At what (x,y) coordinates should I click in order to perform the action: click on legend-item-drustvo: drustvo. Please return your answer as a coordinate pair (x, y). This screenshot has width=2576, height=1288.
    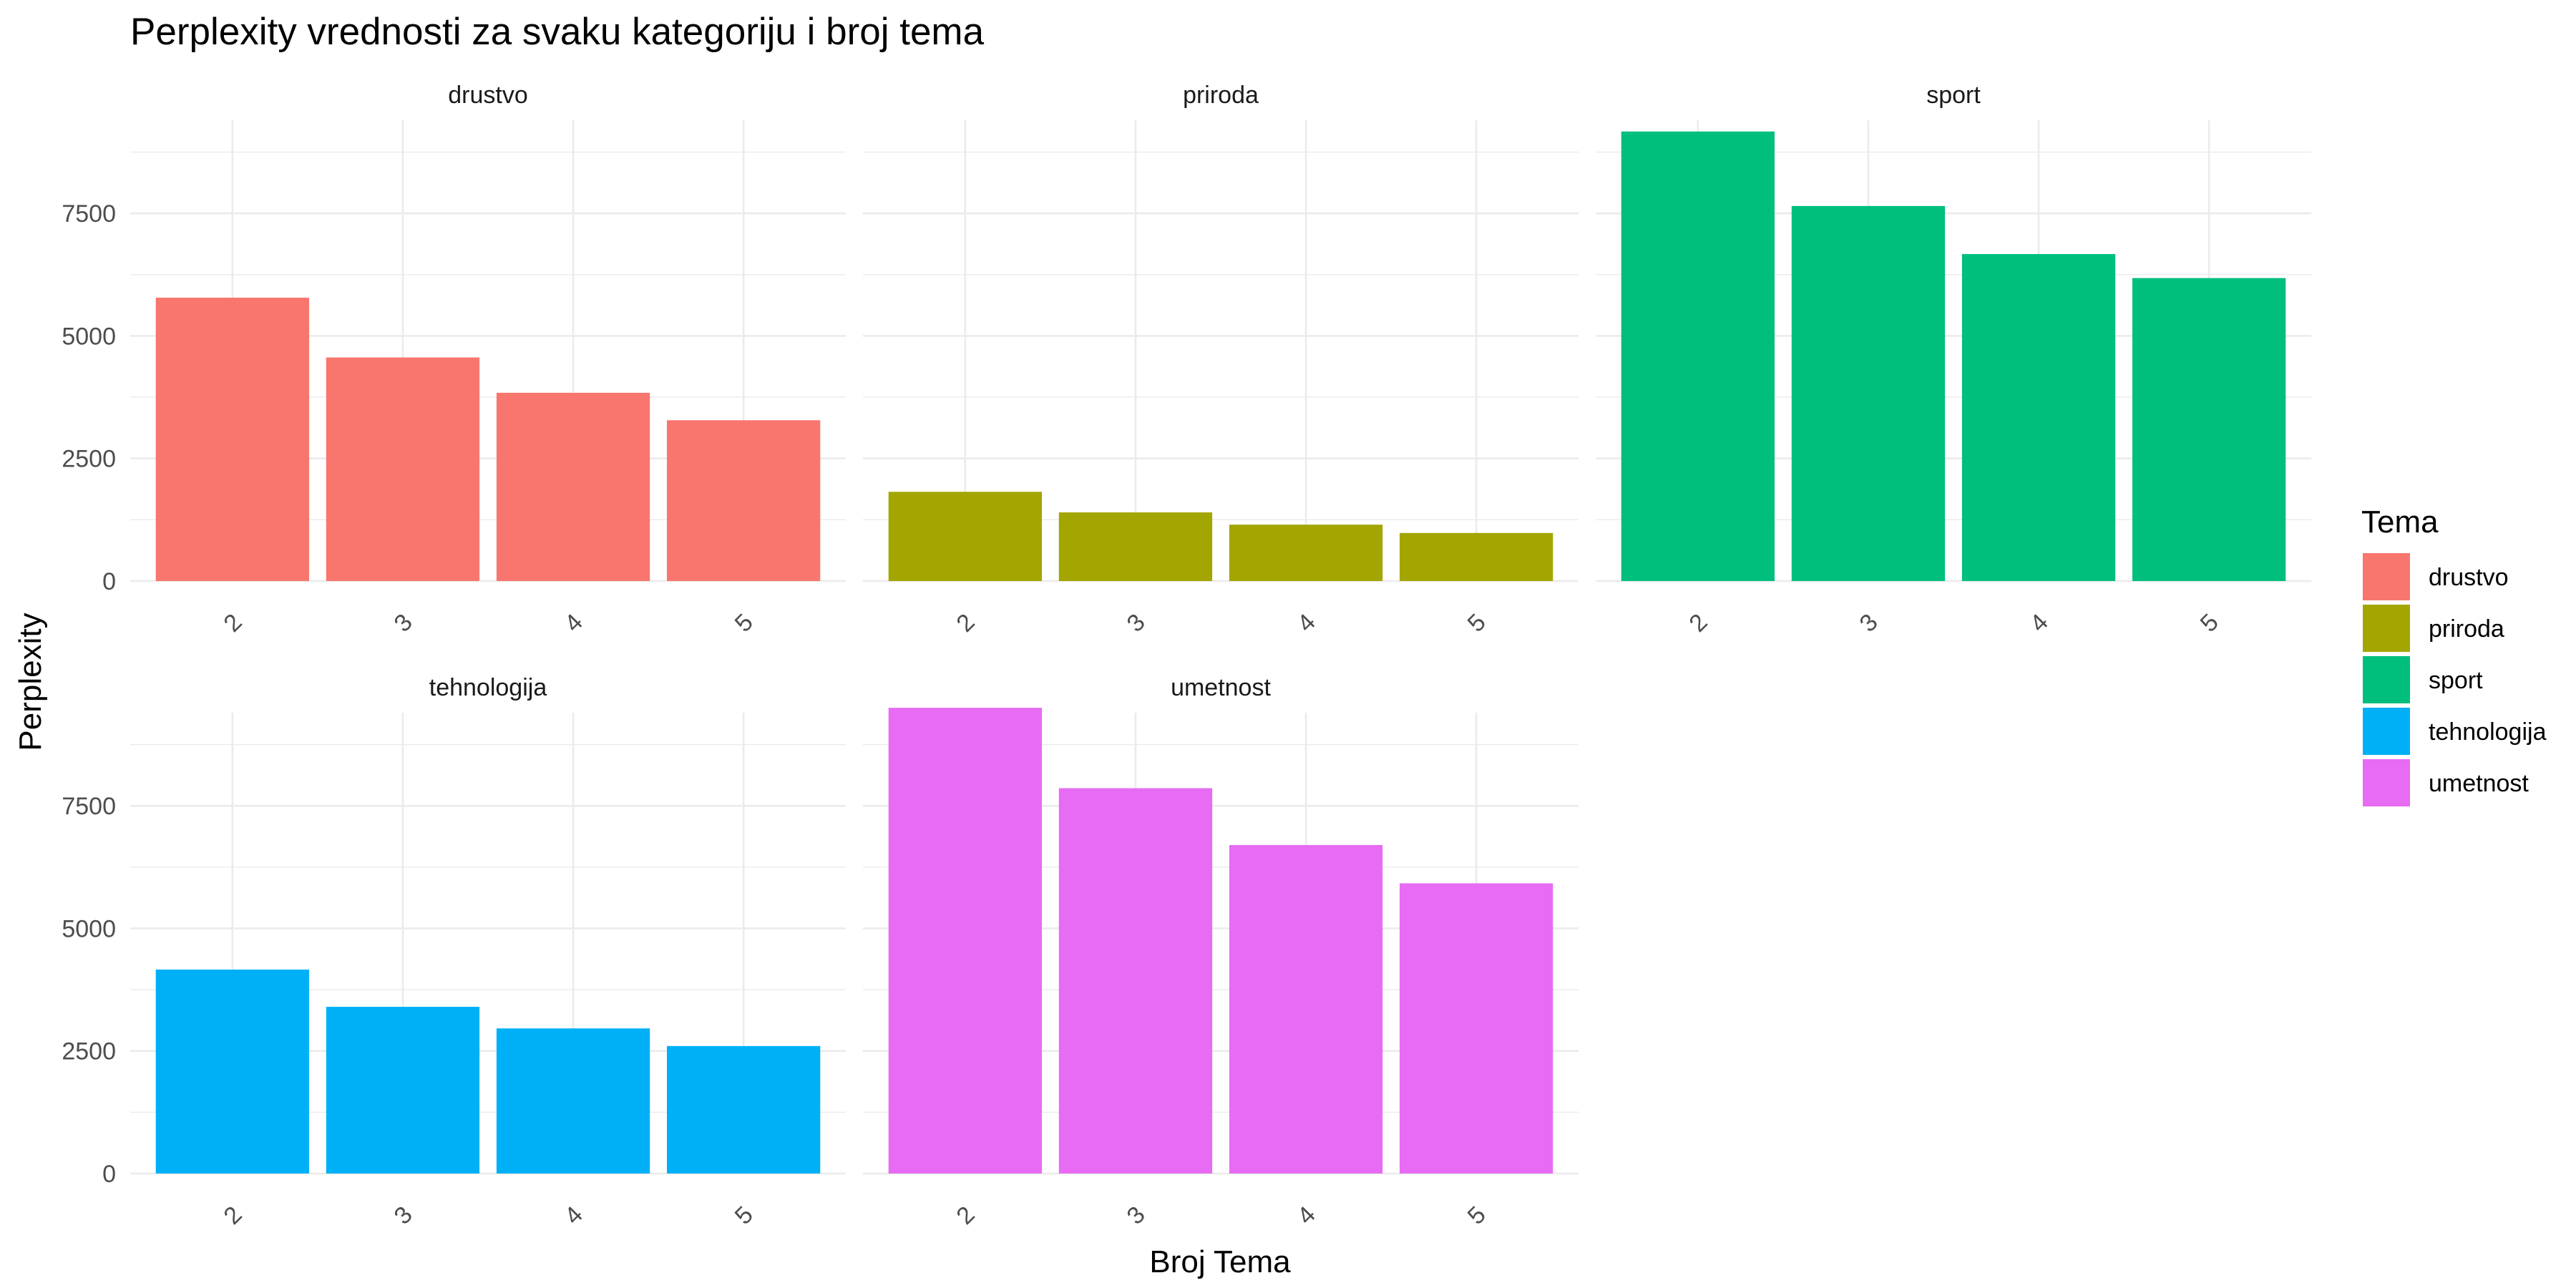
    Looking at the image, I should click on (2436, 576).